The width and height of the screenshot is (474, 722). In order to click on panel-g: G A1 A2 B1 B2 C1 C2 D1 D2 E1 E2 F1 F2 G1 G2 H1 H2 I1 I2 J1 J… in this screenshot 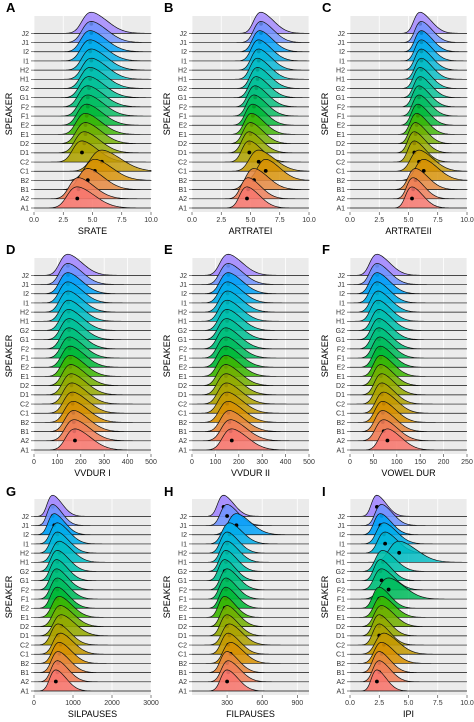, I will do `click(81, 601)`.